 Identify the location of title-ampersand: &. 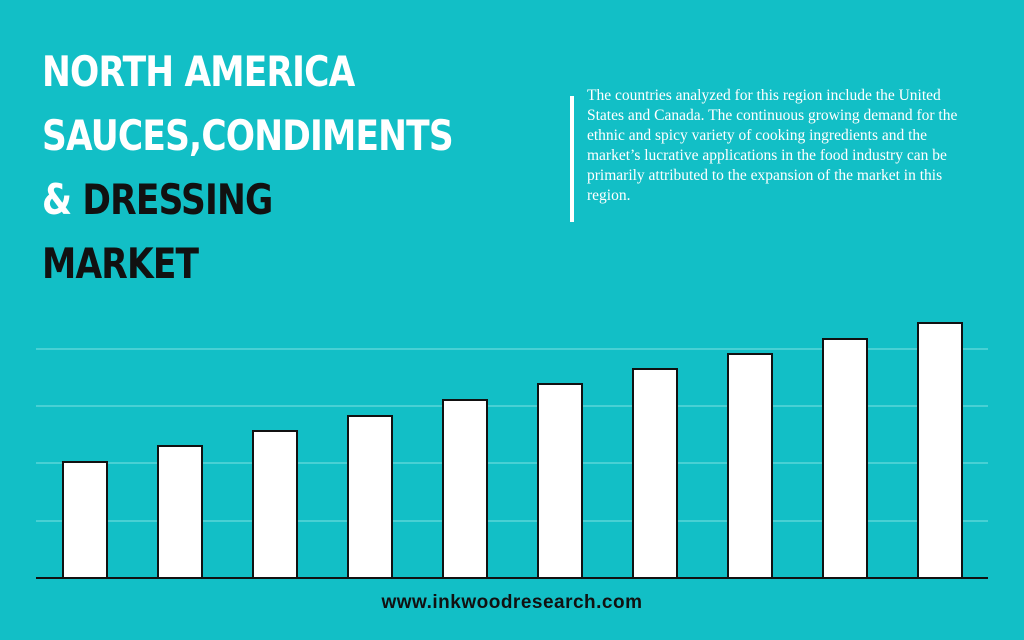
(57, 199).